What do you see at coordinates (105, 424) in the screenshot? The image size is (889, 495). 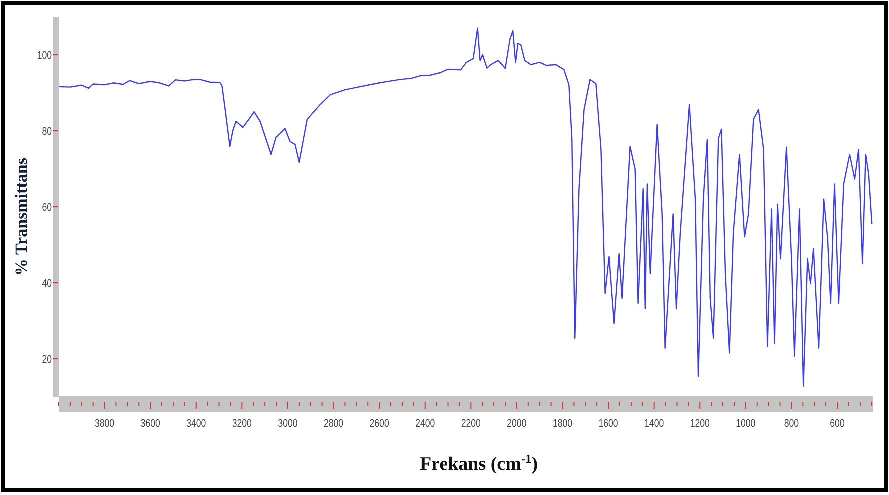 I see `x-tick-label: 3800` at bounding box center [105, 424].